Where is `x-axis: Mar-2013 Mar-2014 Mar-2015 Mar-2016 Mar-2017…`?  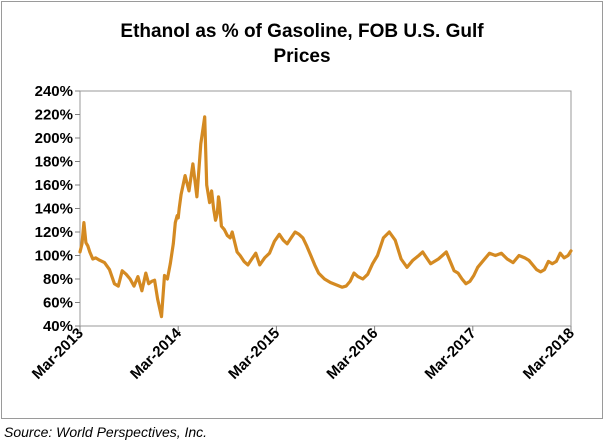 x-axis: Mar-2013 Mar-2014 Mar-2015 Mar-2016 Mar-2017… is located at coordinates (303, 353).